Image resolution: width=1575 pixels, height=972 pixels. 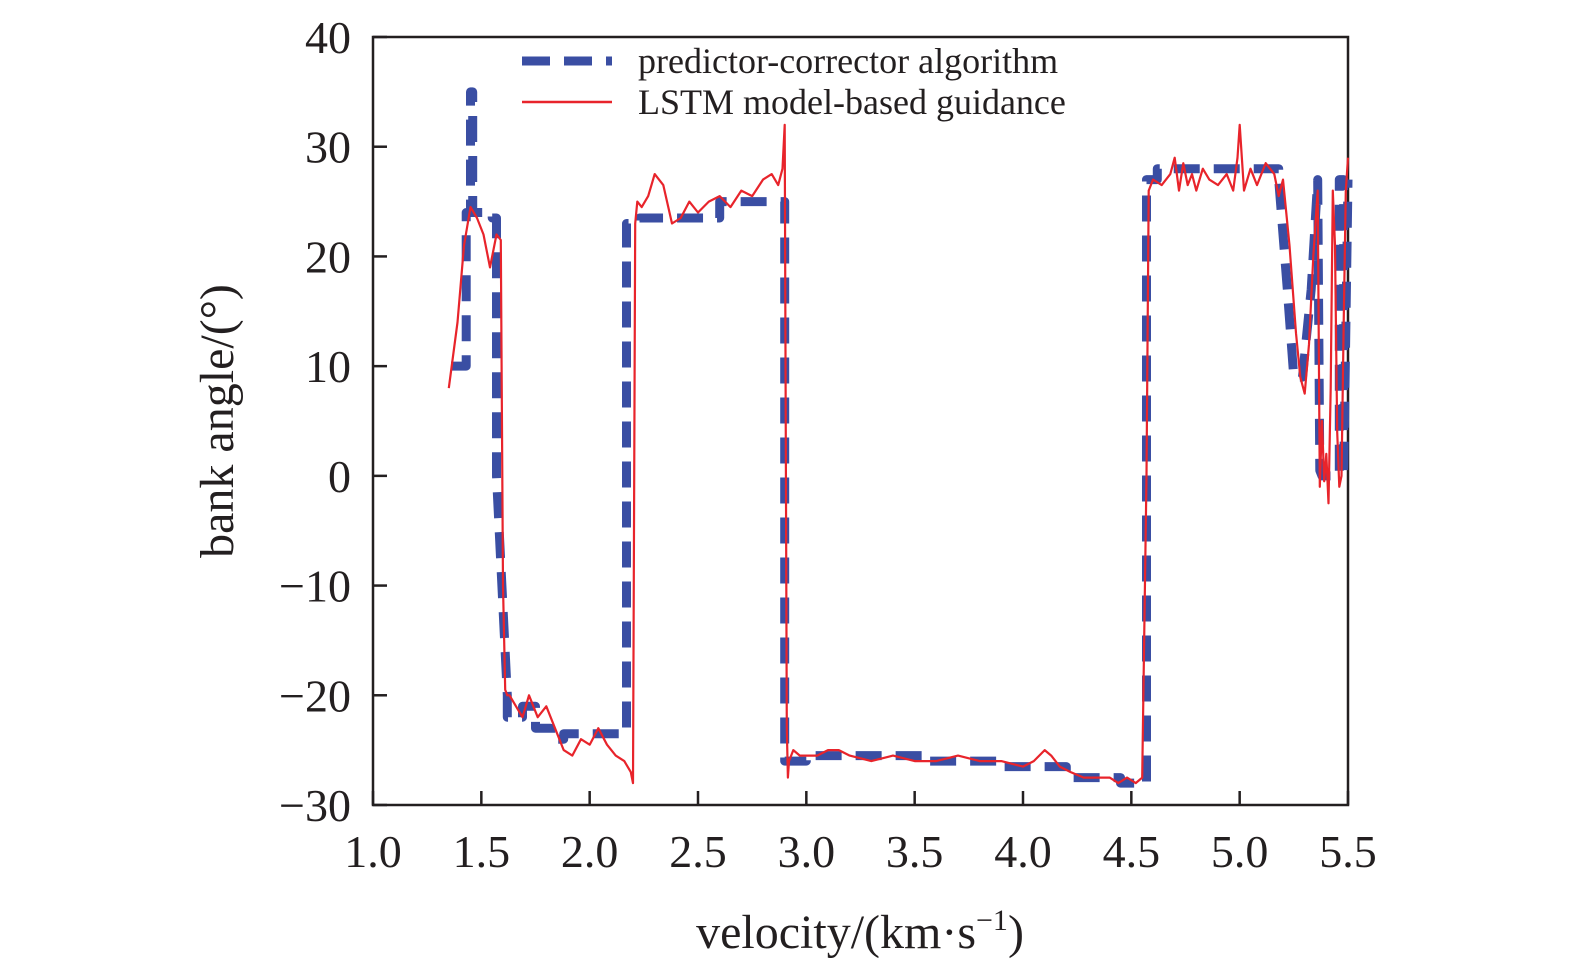 I want to click on y-tick-label: 30, so click(x=328, y=147).